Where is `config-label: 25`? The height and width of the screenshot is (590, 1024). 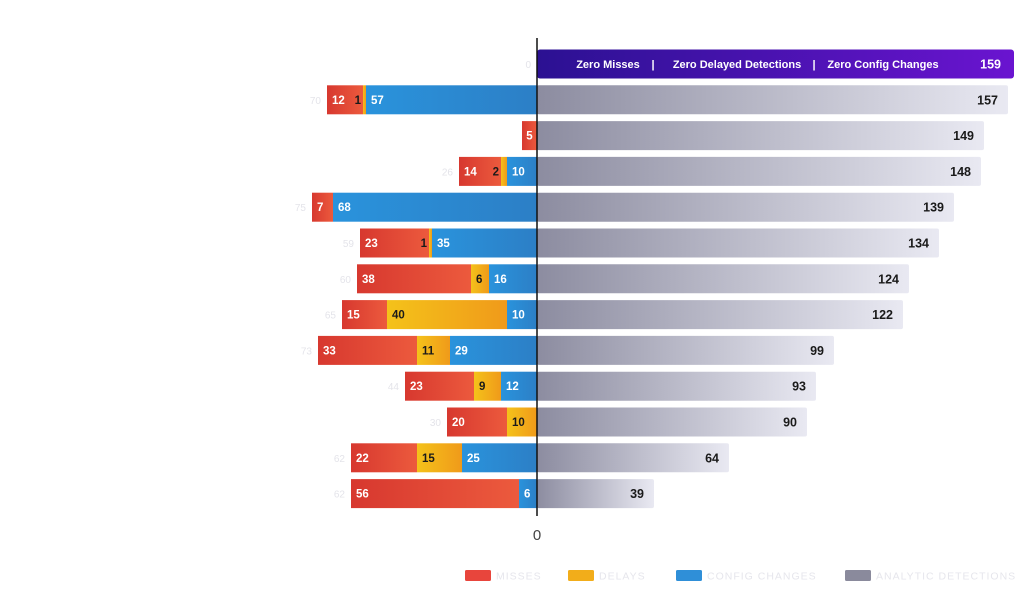
config-label: 25 is located at coordinates (473, 459).